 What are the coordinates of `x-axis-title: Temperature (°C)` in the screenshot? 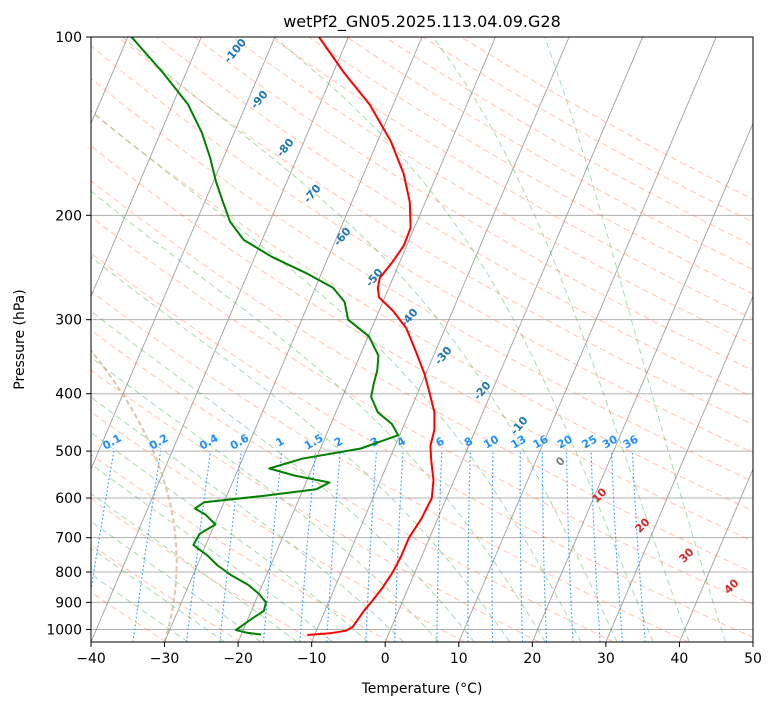 It's located at (422, 689).